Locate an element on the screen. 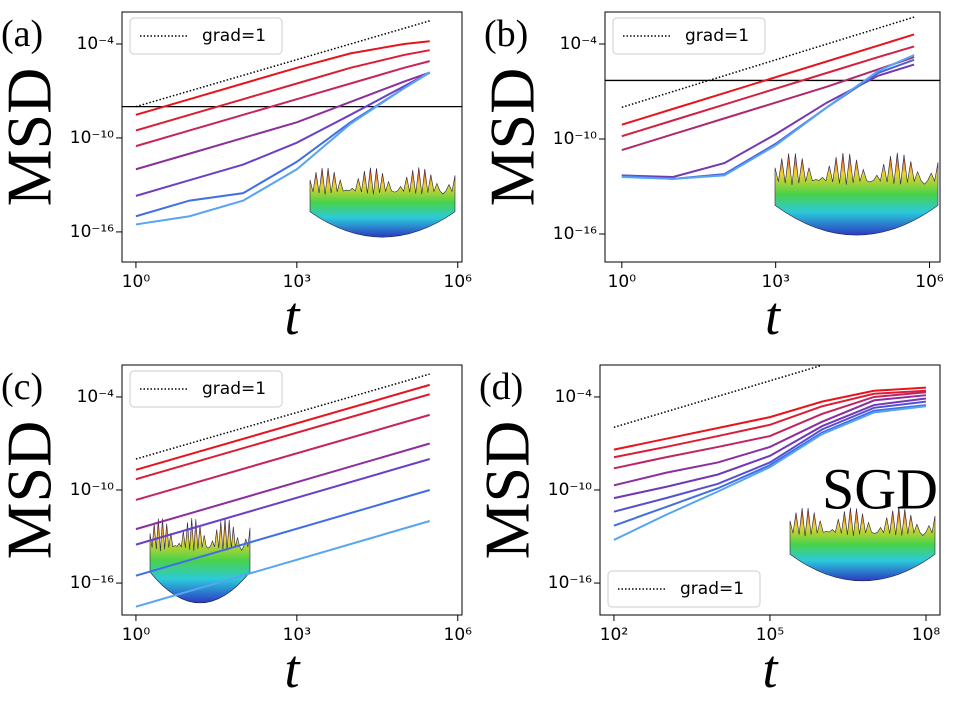 The image size is (959, 703). panel-label: (a) is located at coordinates (22, 34).